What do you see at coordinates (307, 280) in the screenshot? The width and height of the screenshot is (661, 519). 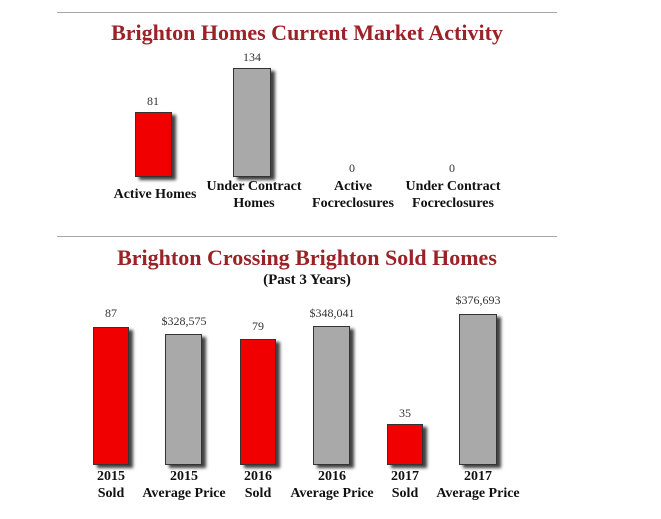 I see `chart2-subtitle: (Past 3 Years)` at bounding box center [307, 280].